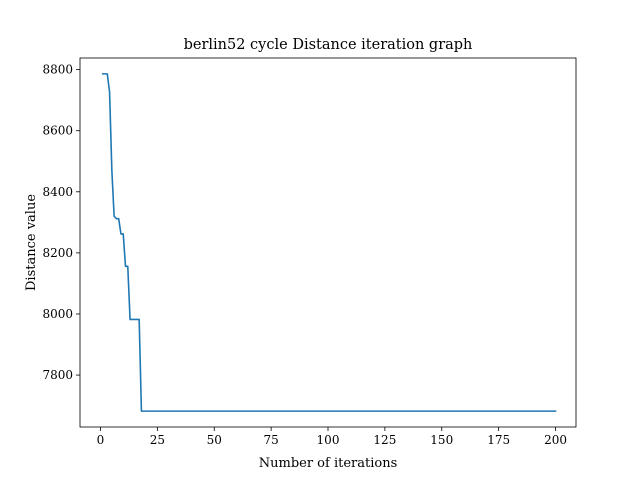 The width and height of the screenshot is (640, 480). What do you see at coordinates (57, 131) in the screenshot?
I see `y-tick-label: 8600` at bounding box center [57, 131].